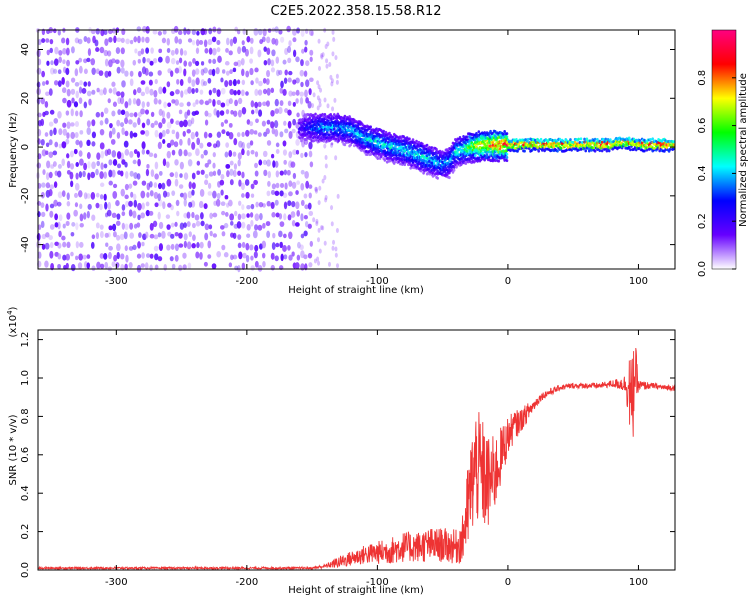  I want to click on colorbar-tick-label: 0.2, so click(702, 221).